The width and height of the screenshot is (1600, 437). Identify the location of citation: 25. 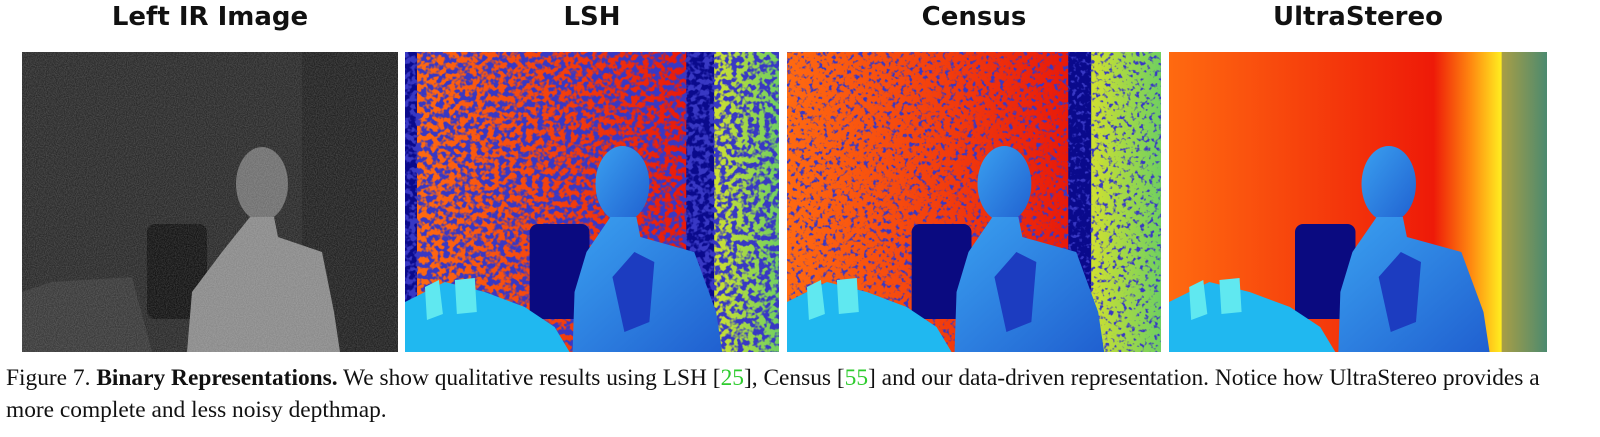
(732, 378).